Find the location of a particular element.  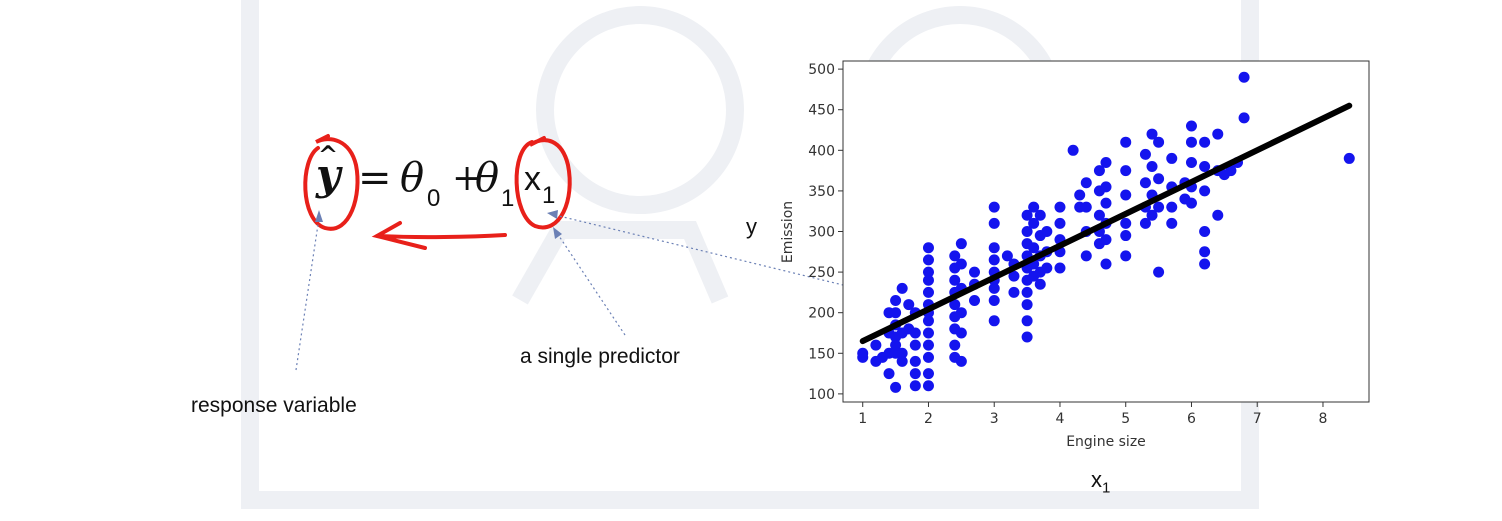

x-axis-title: Engine size is located at coordinates (1106, 442).